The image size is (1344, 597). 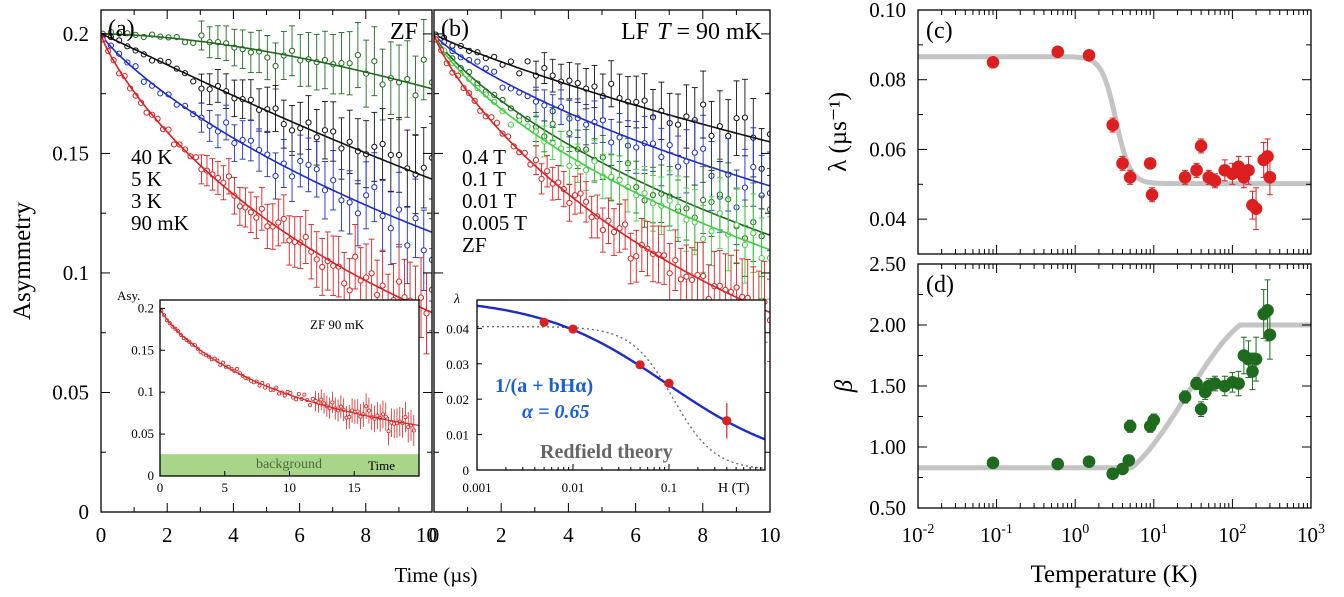 I want to click on x-tick-label: 2, so click(x=501, y=535).